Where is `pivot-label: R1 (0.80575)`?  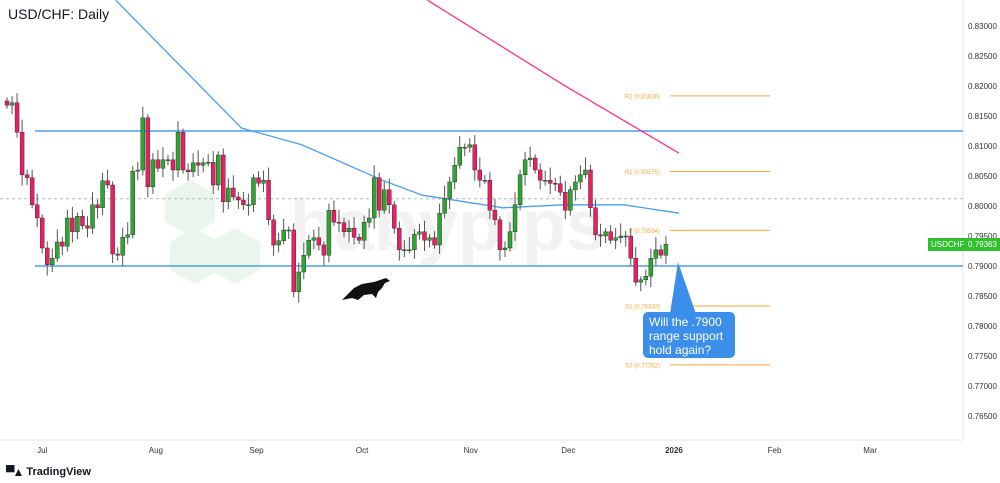 pivot-label: R1 (0.80575) is located at coordinates (642, 173).